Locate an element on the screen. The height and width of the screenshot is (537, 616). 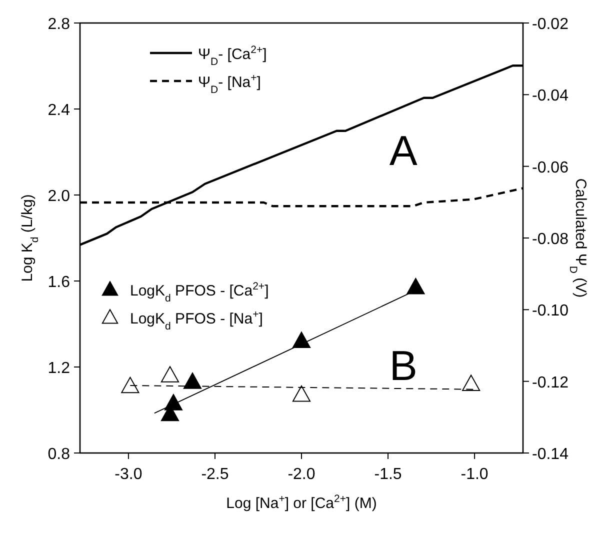
y-tick-label: 2.0 is located at coordinates (59, 196).